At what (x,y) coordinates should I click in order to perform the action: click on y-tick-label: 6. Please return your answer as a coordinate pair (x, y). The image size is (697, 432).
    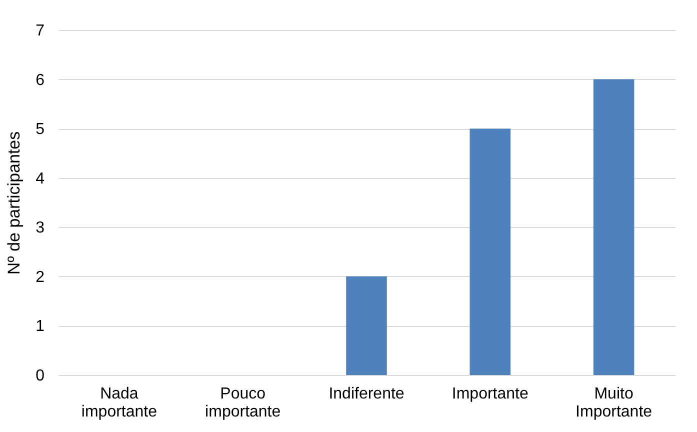
    Looking at the image, I should click on (40, 80).